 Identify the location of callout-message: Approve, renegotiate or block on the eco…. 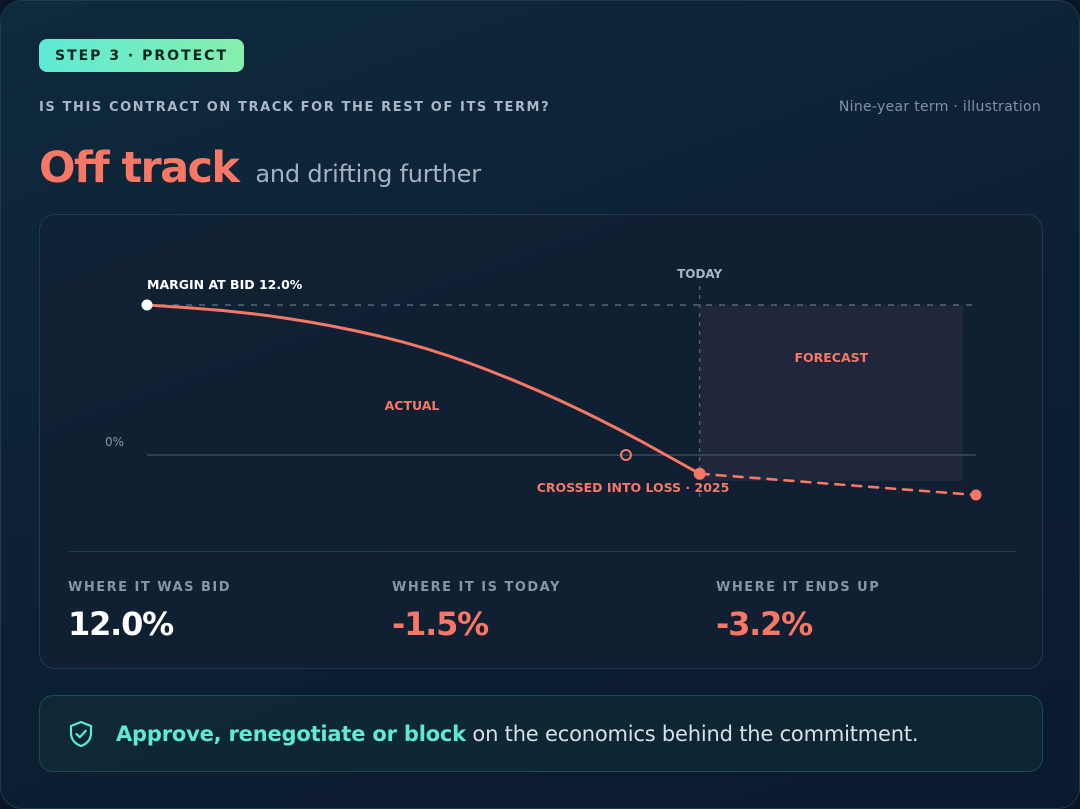
(517, 733).